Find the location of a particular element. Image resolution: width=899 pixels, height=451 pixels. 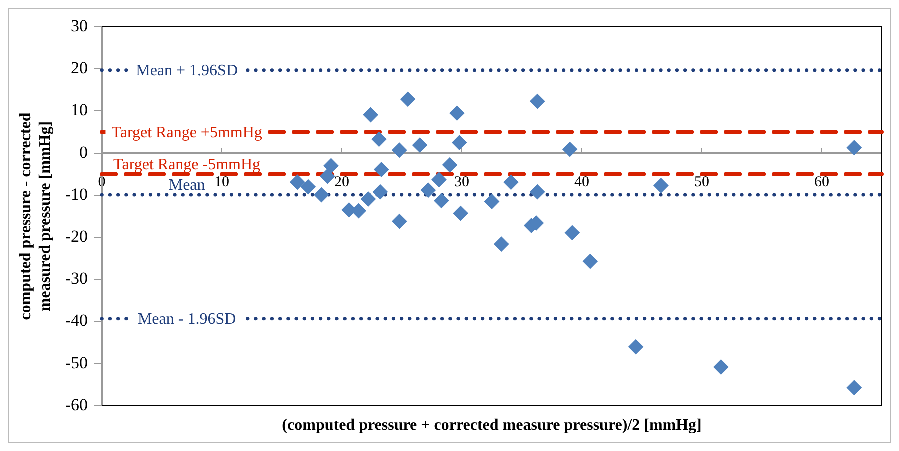

y-tick-label: -30 is located at coordinates (76, 278).